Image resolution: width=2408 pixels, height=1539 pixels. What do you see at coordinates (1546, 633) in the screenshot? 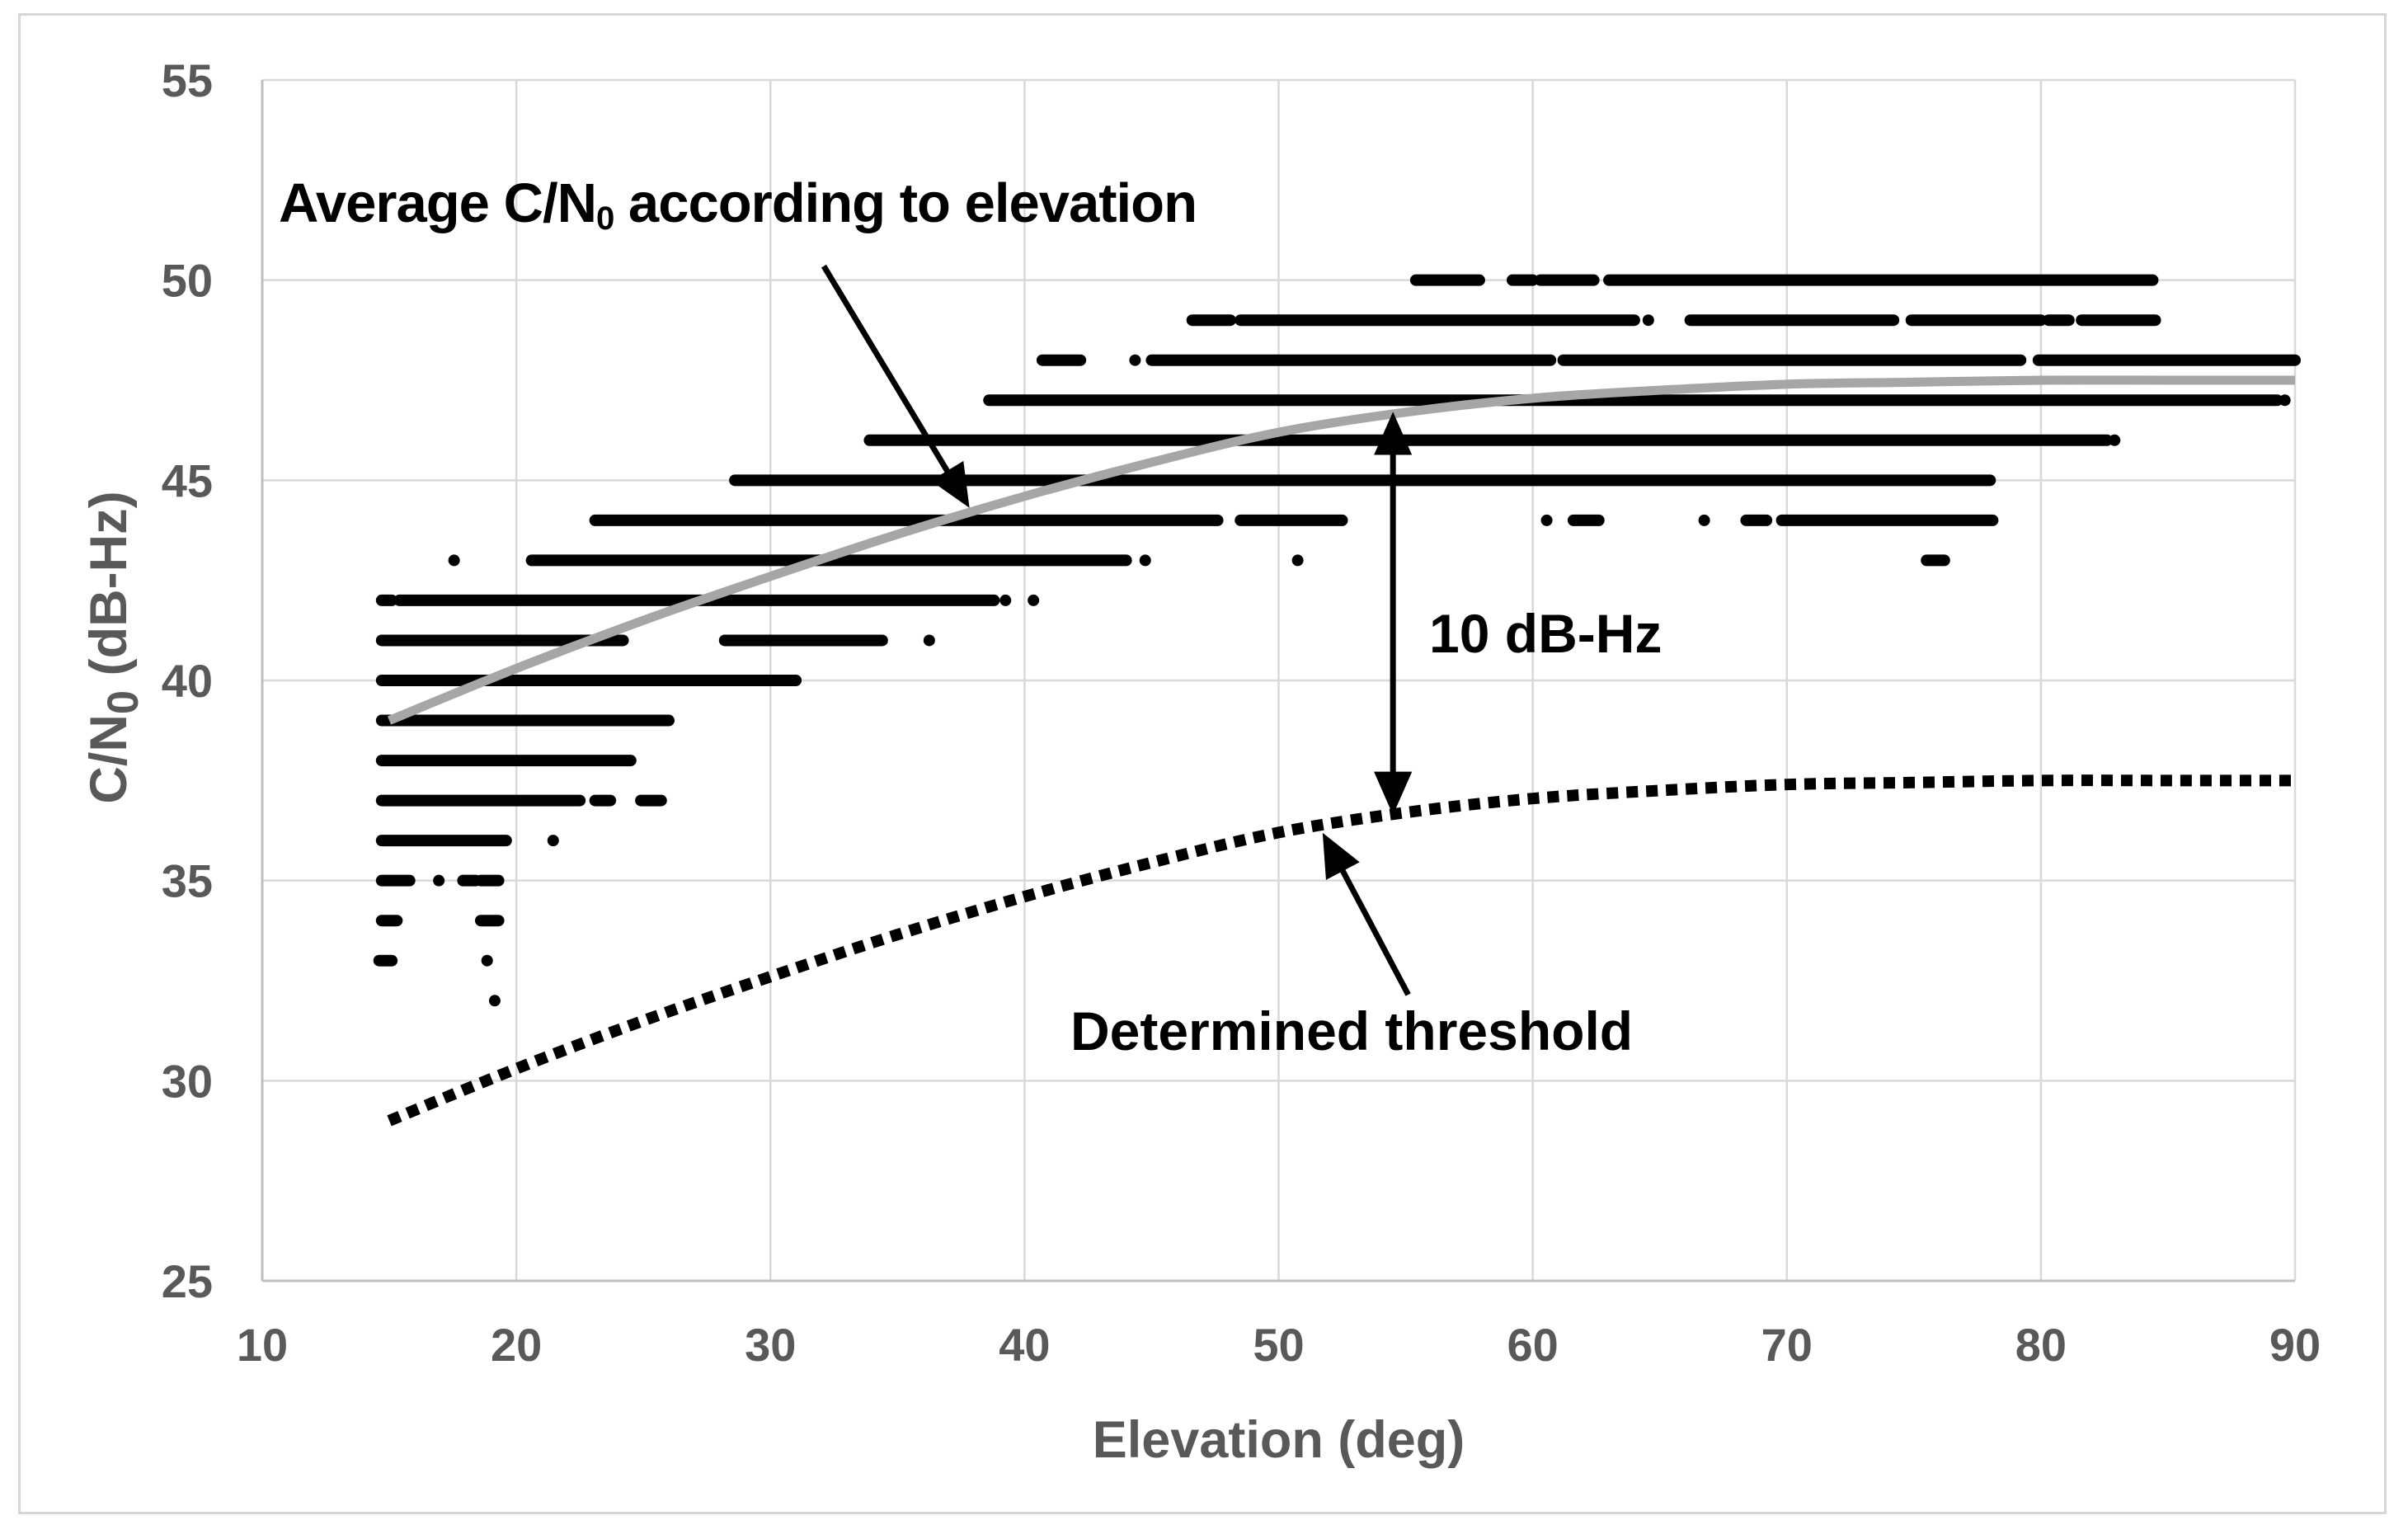
I see `annotation-offset-label: 10 dB-Hz` at bounding box center [1546, 633].